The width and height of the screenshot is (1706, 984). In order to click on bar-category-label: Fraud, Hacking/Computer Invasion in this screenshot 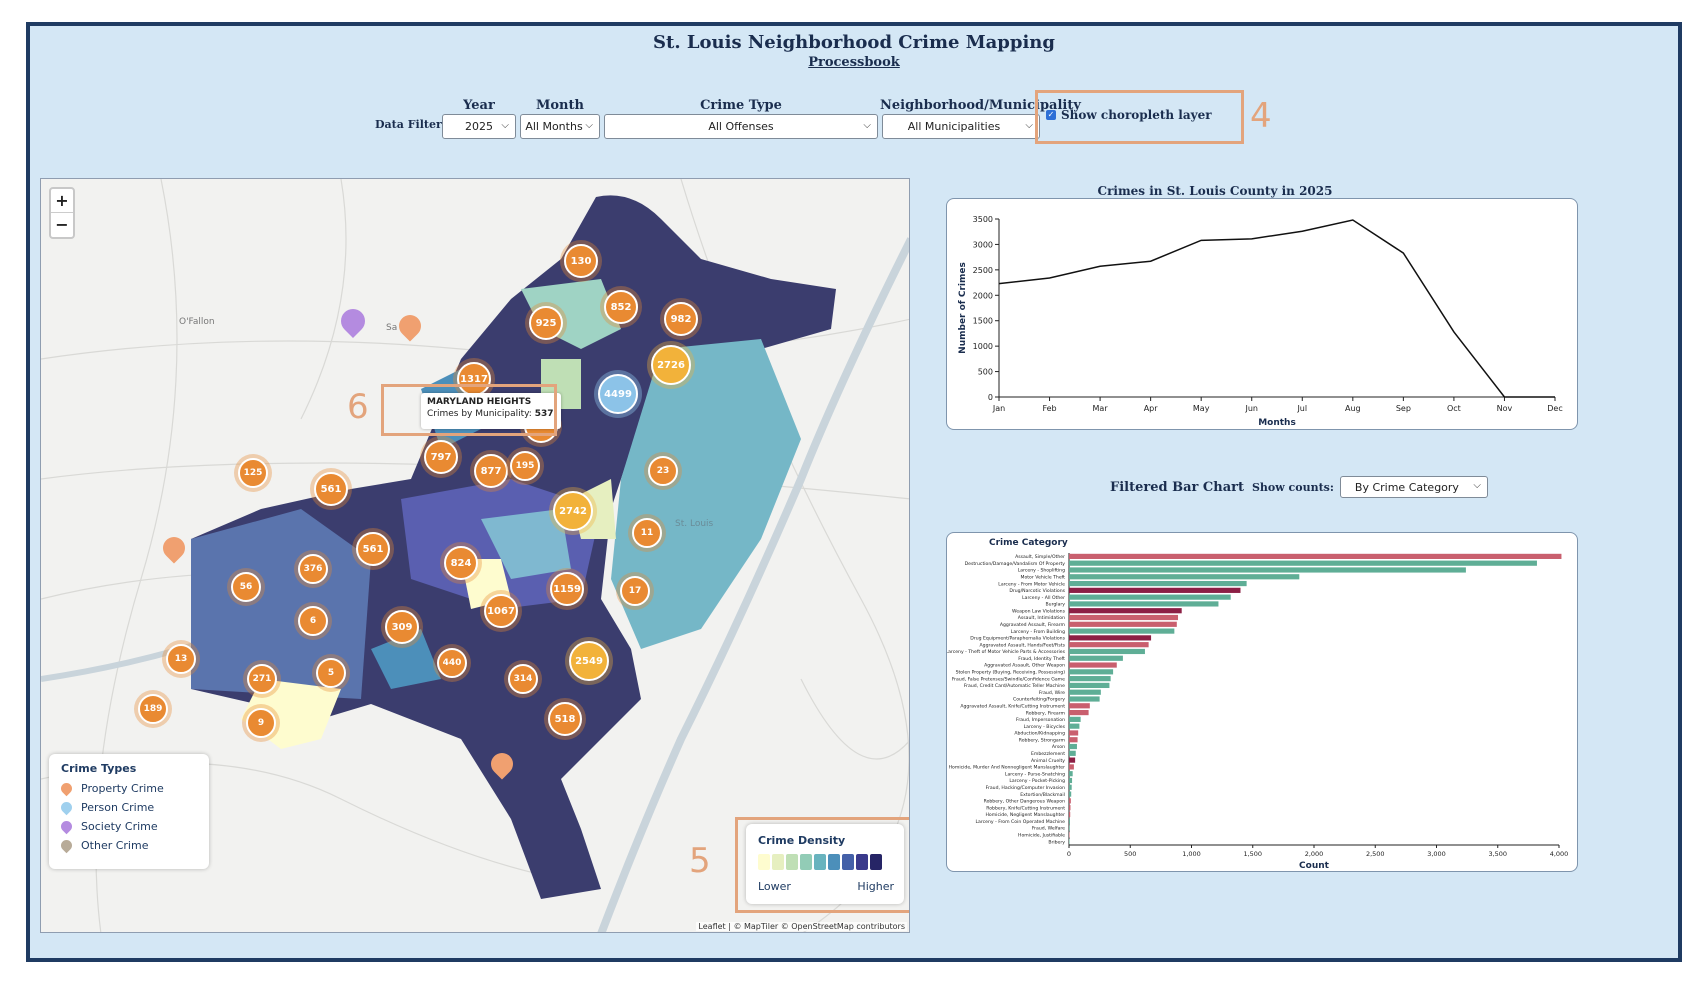, I will do `click(1025, 788)`.